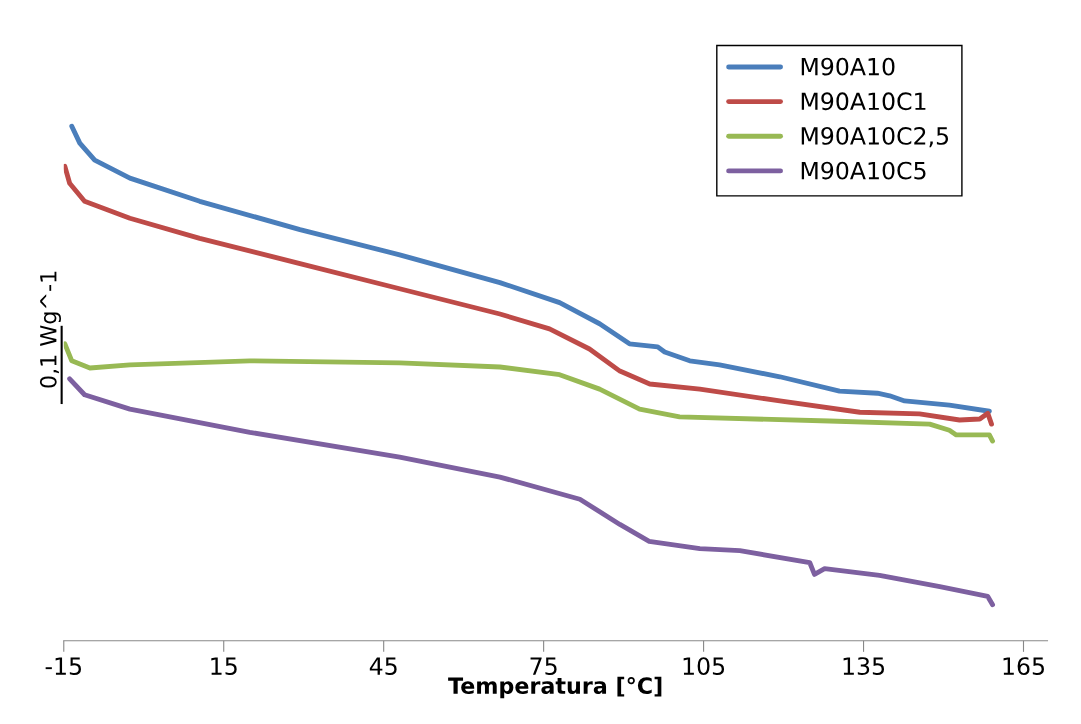  What do you see at coordinates (863, 101) in the screenshot?
I see `legend-label: M90A10C1` at bounding box center [863, 101].